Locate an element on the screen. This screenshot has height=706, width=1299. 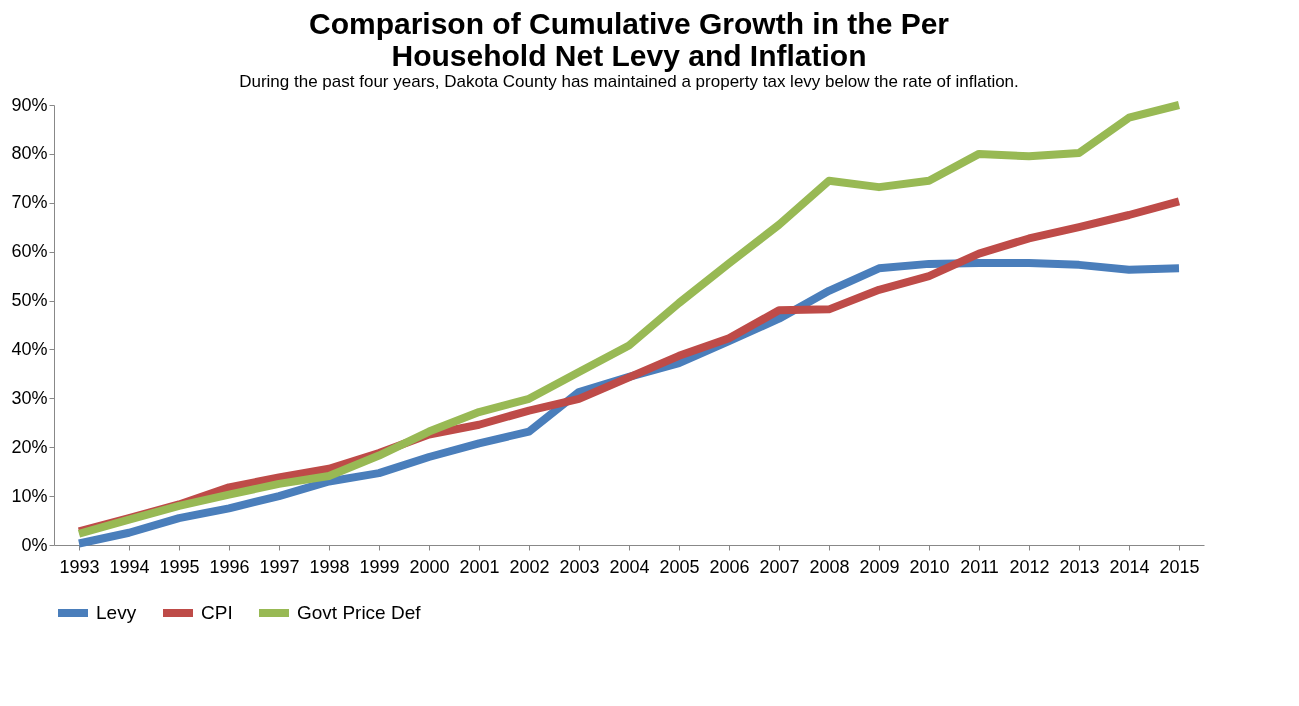
chart-title: Comparison of Cumulative Growth in the Per Household Net Levy and Inflation is located at coordinates (629, 39).